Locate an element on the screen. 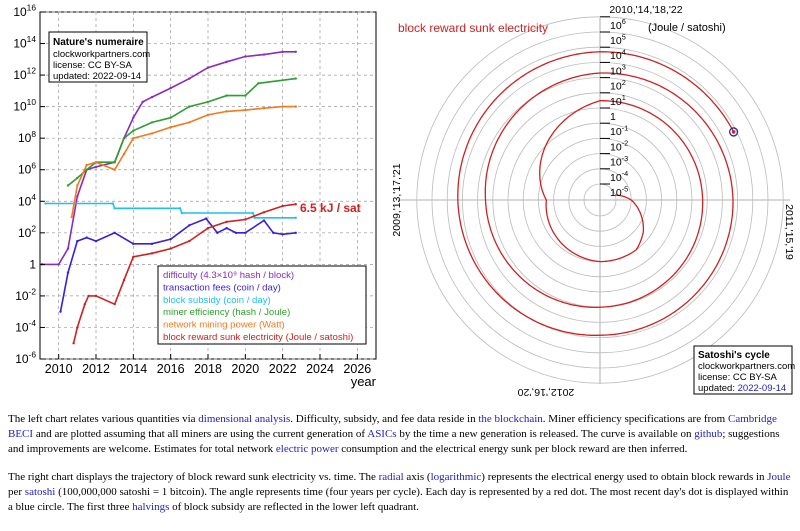  legend-entry: difficulty (4.3×10⁹ hash / block) is located at coordinates (228, 275).